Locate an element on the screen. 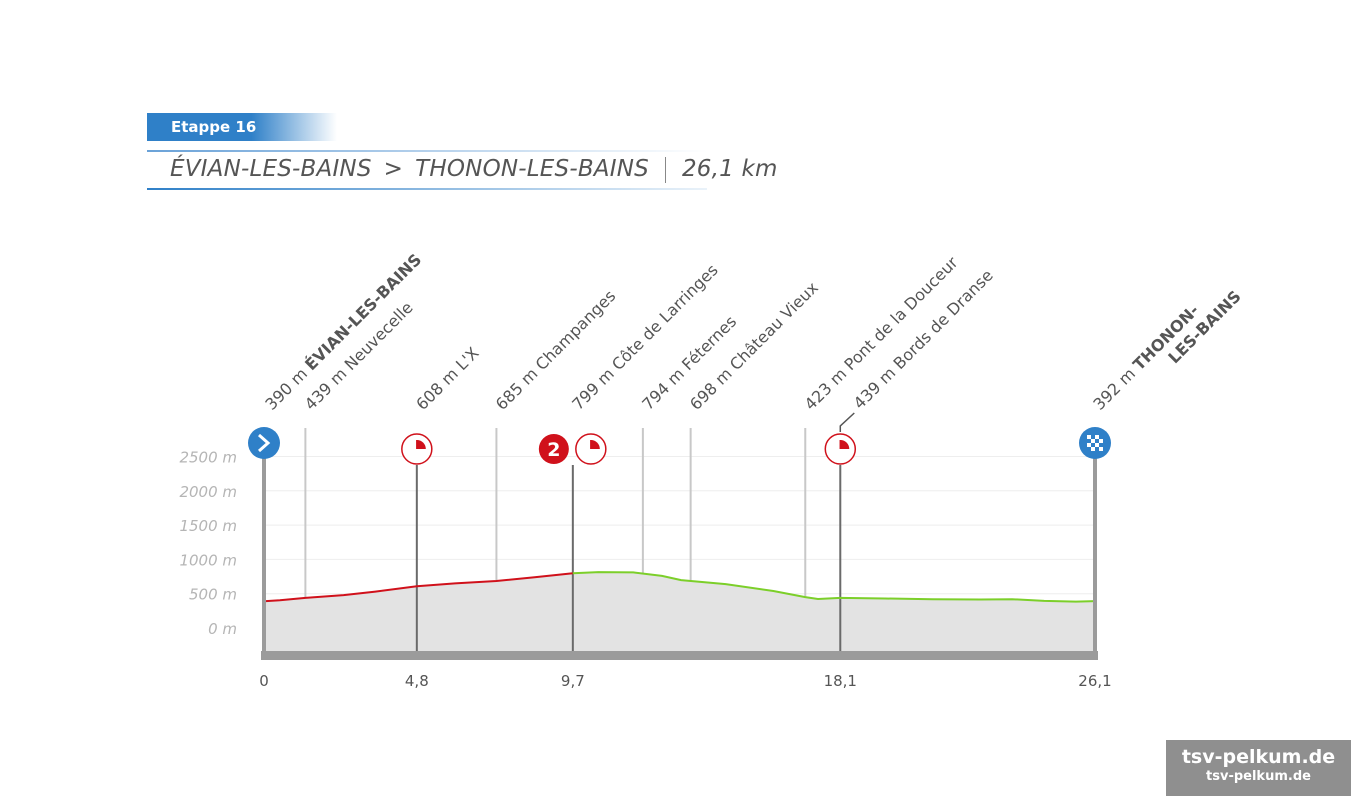  y-tick-label: 500 m is located at coordinates (213, 595).